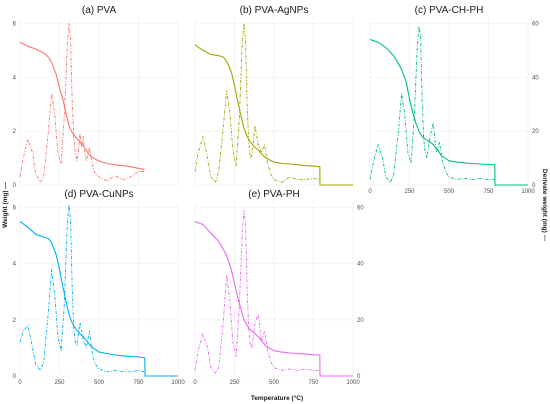  I want to click on panel-2: (b) PVA-AgNPs, so click(274, 95).